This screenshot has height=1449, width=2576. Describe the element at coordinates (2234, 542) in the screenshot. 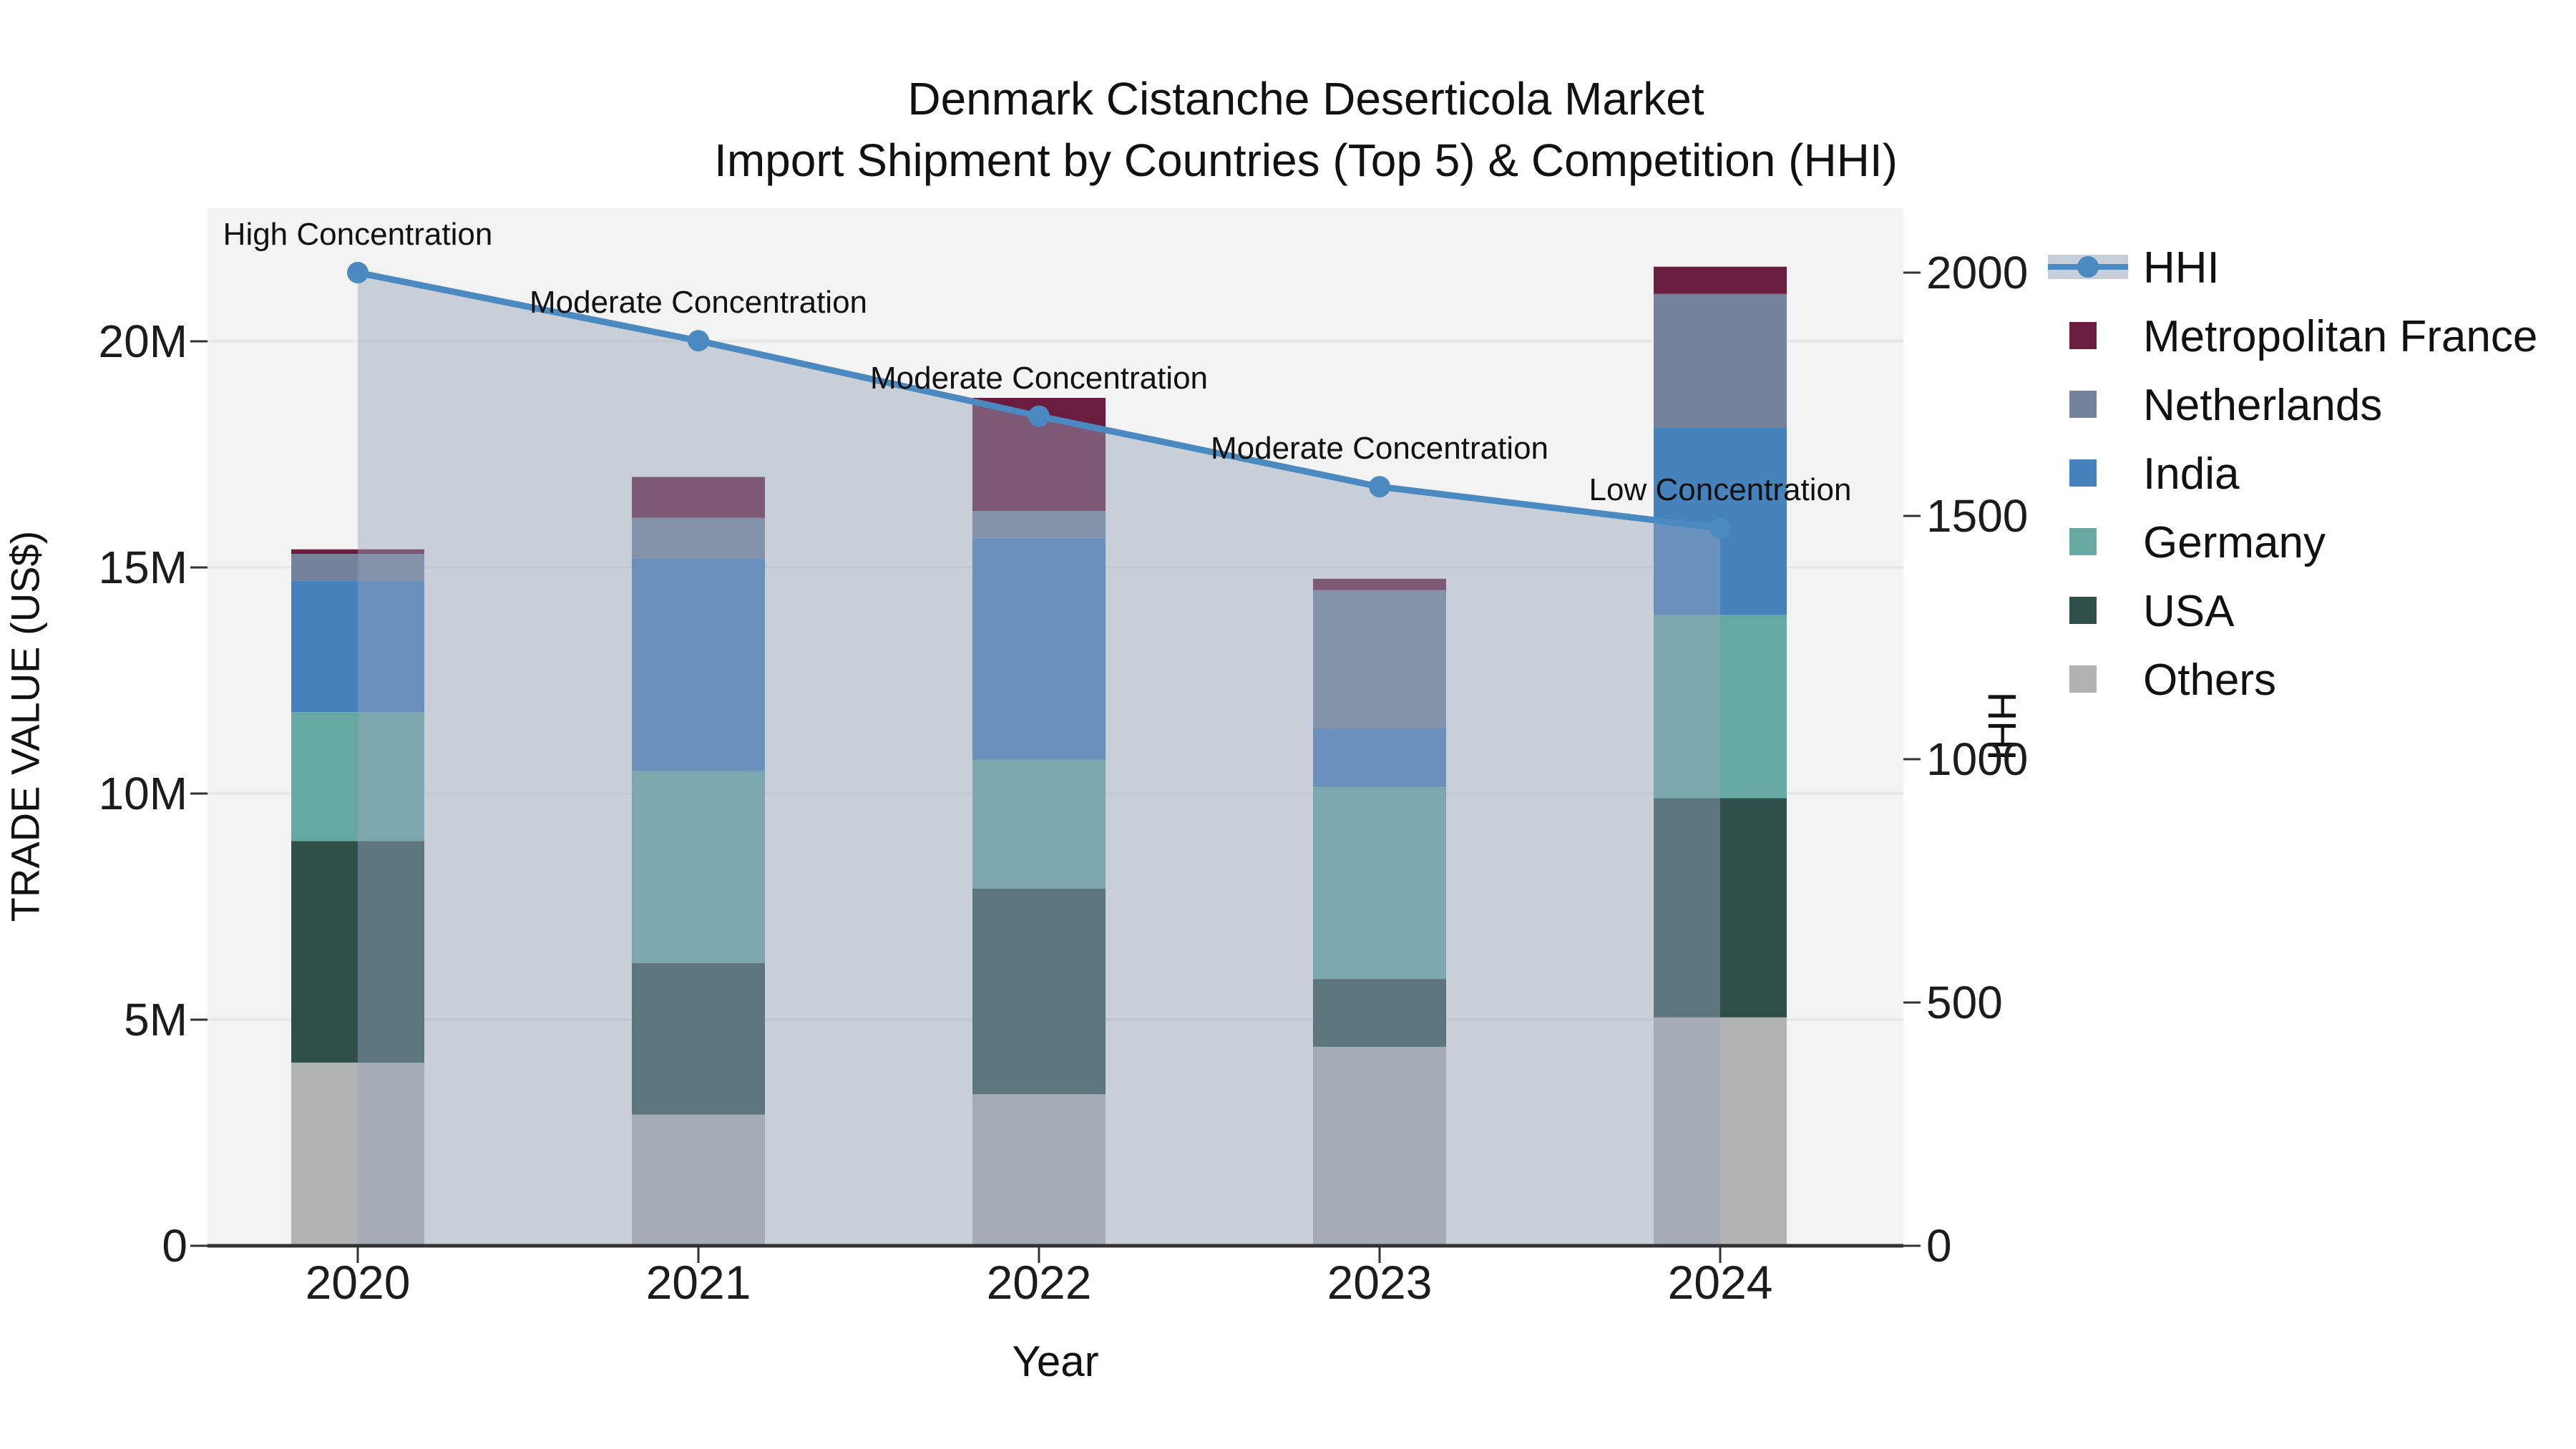

I see `legend-label: Germany` at that location.